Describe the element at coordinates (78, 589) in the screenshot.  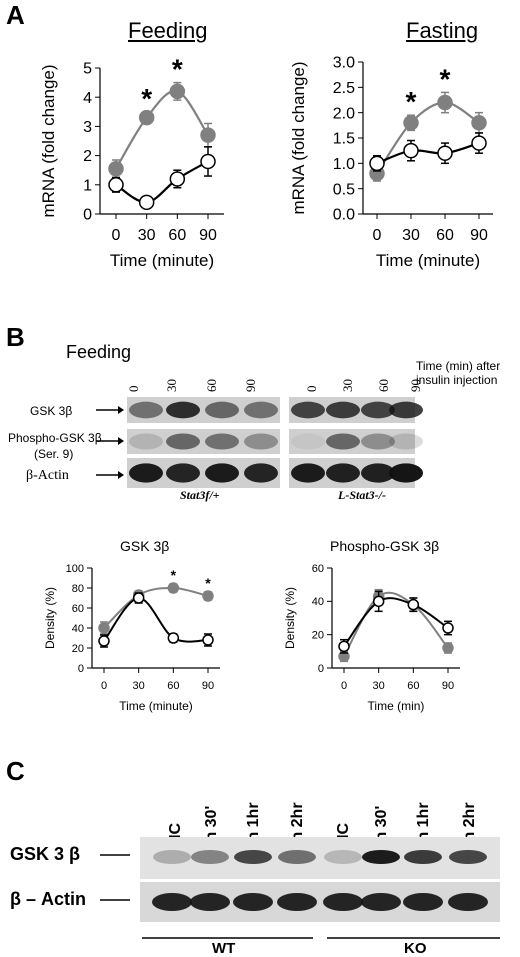
I see `y-tick-label: 80` at that location.